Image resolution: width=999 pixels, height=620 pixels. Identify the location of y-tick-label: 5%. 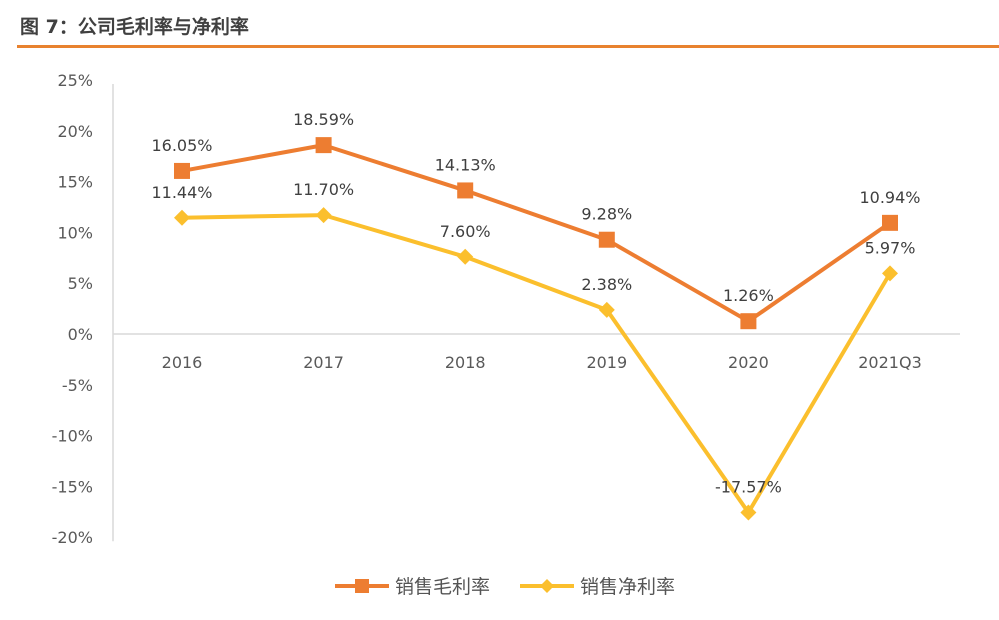
(80, 283).